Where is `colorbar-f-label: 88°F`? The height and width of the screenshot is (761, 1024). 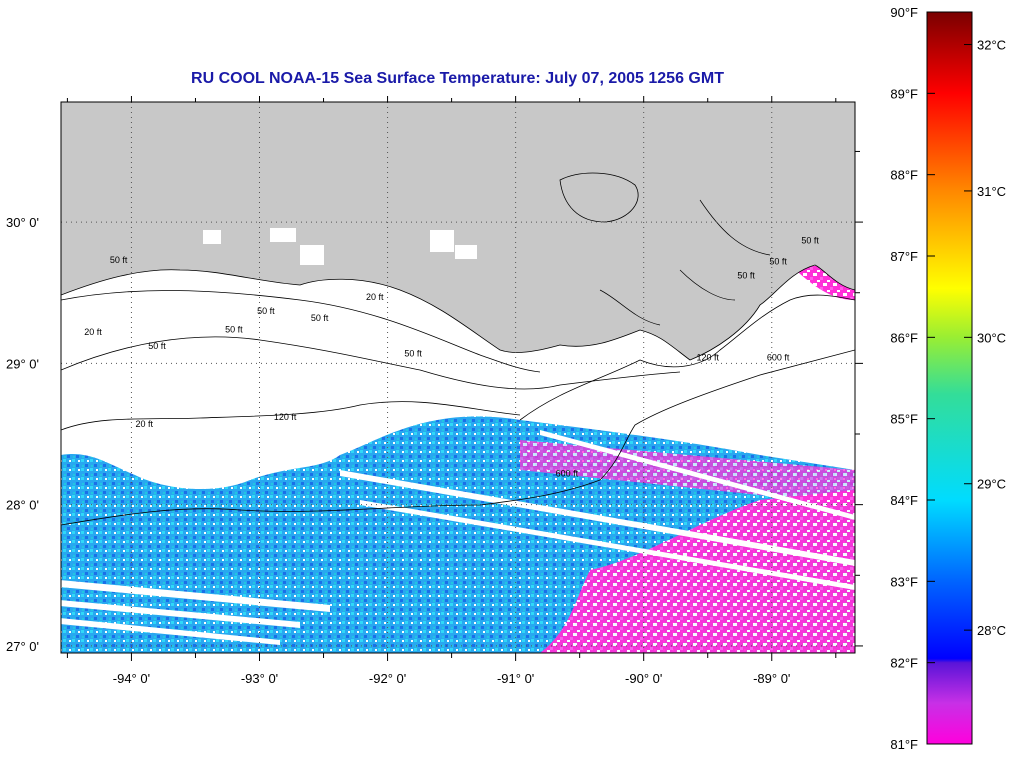
colorbar-f-label: 88°F is located at coordinates (904, 175).